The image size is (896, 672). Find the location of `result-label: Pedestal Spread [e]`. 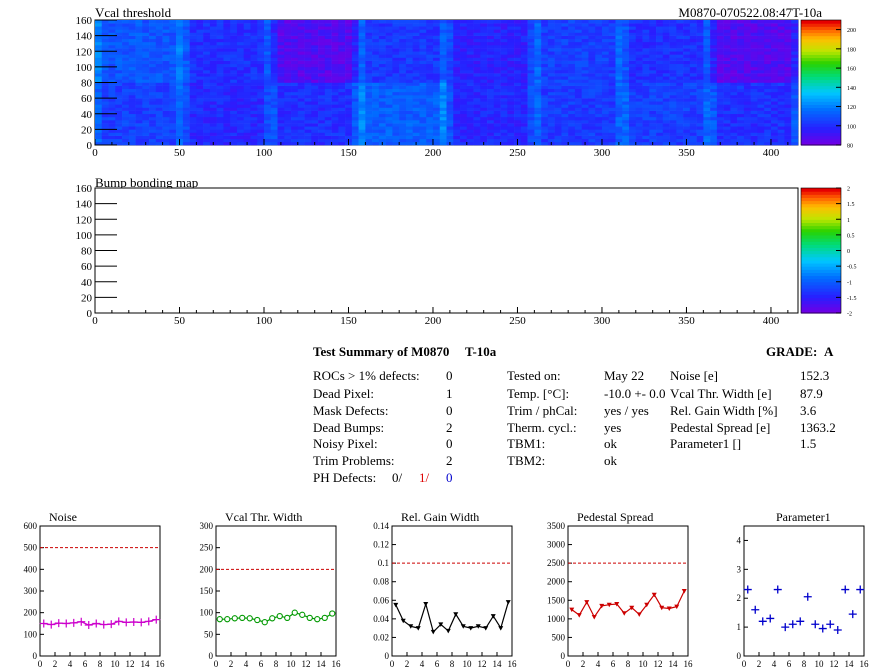

result-label: Pedestal Spread [e] is located at coordinates (720, 427).